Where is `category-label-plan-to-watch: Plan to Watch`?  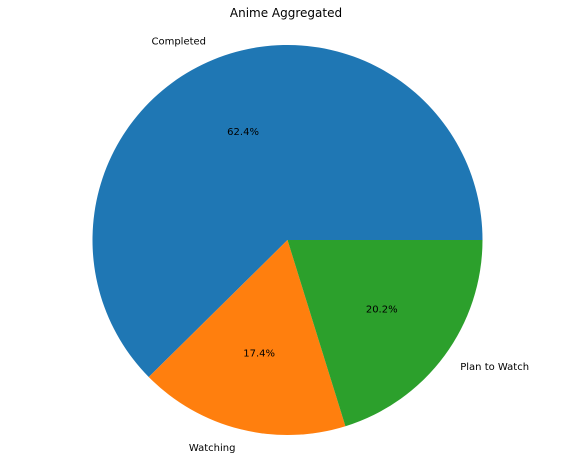
category-label-plan-to-watch: Plan to Watch is located at coordinates (494, 367).